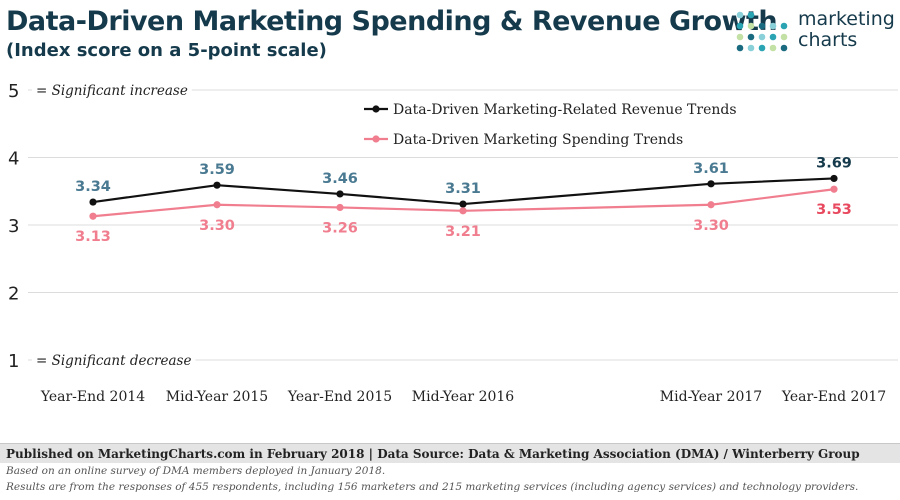 The width and height of the screenshot is (900, 500). I want to click on axis-annotation: = Significant decrease, so click(113, 361).